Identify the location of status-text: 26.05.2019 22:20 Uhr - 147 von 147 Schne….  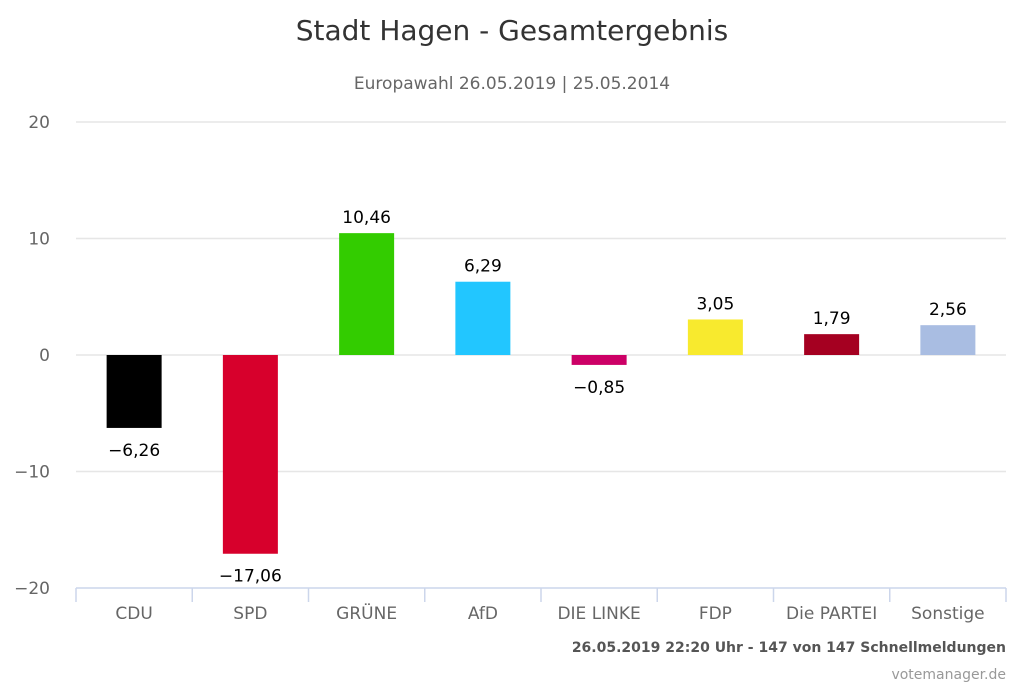
(789, 648).